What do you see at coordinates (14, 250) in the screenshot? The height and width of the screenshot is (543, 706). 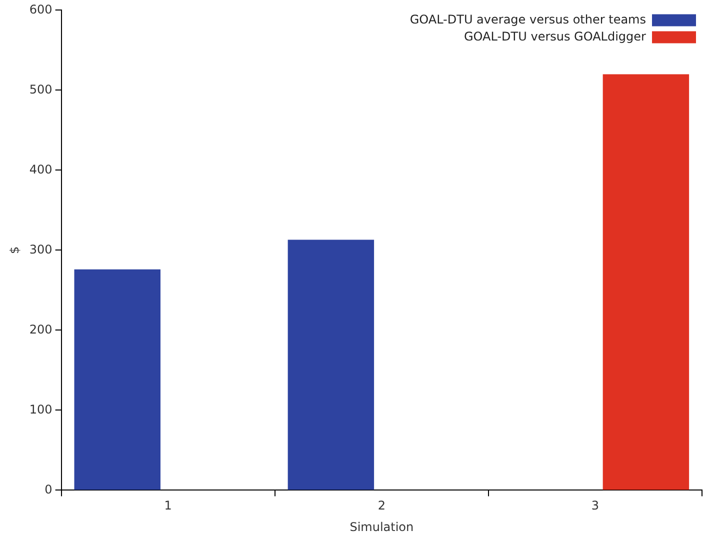 I see `y-axis-title: $` at bounding box center [14, 250].